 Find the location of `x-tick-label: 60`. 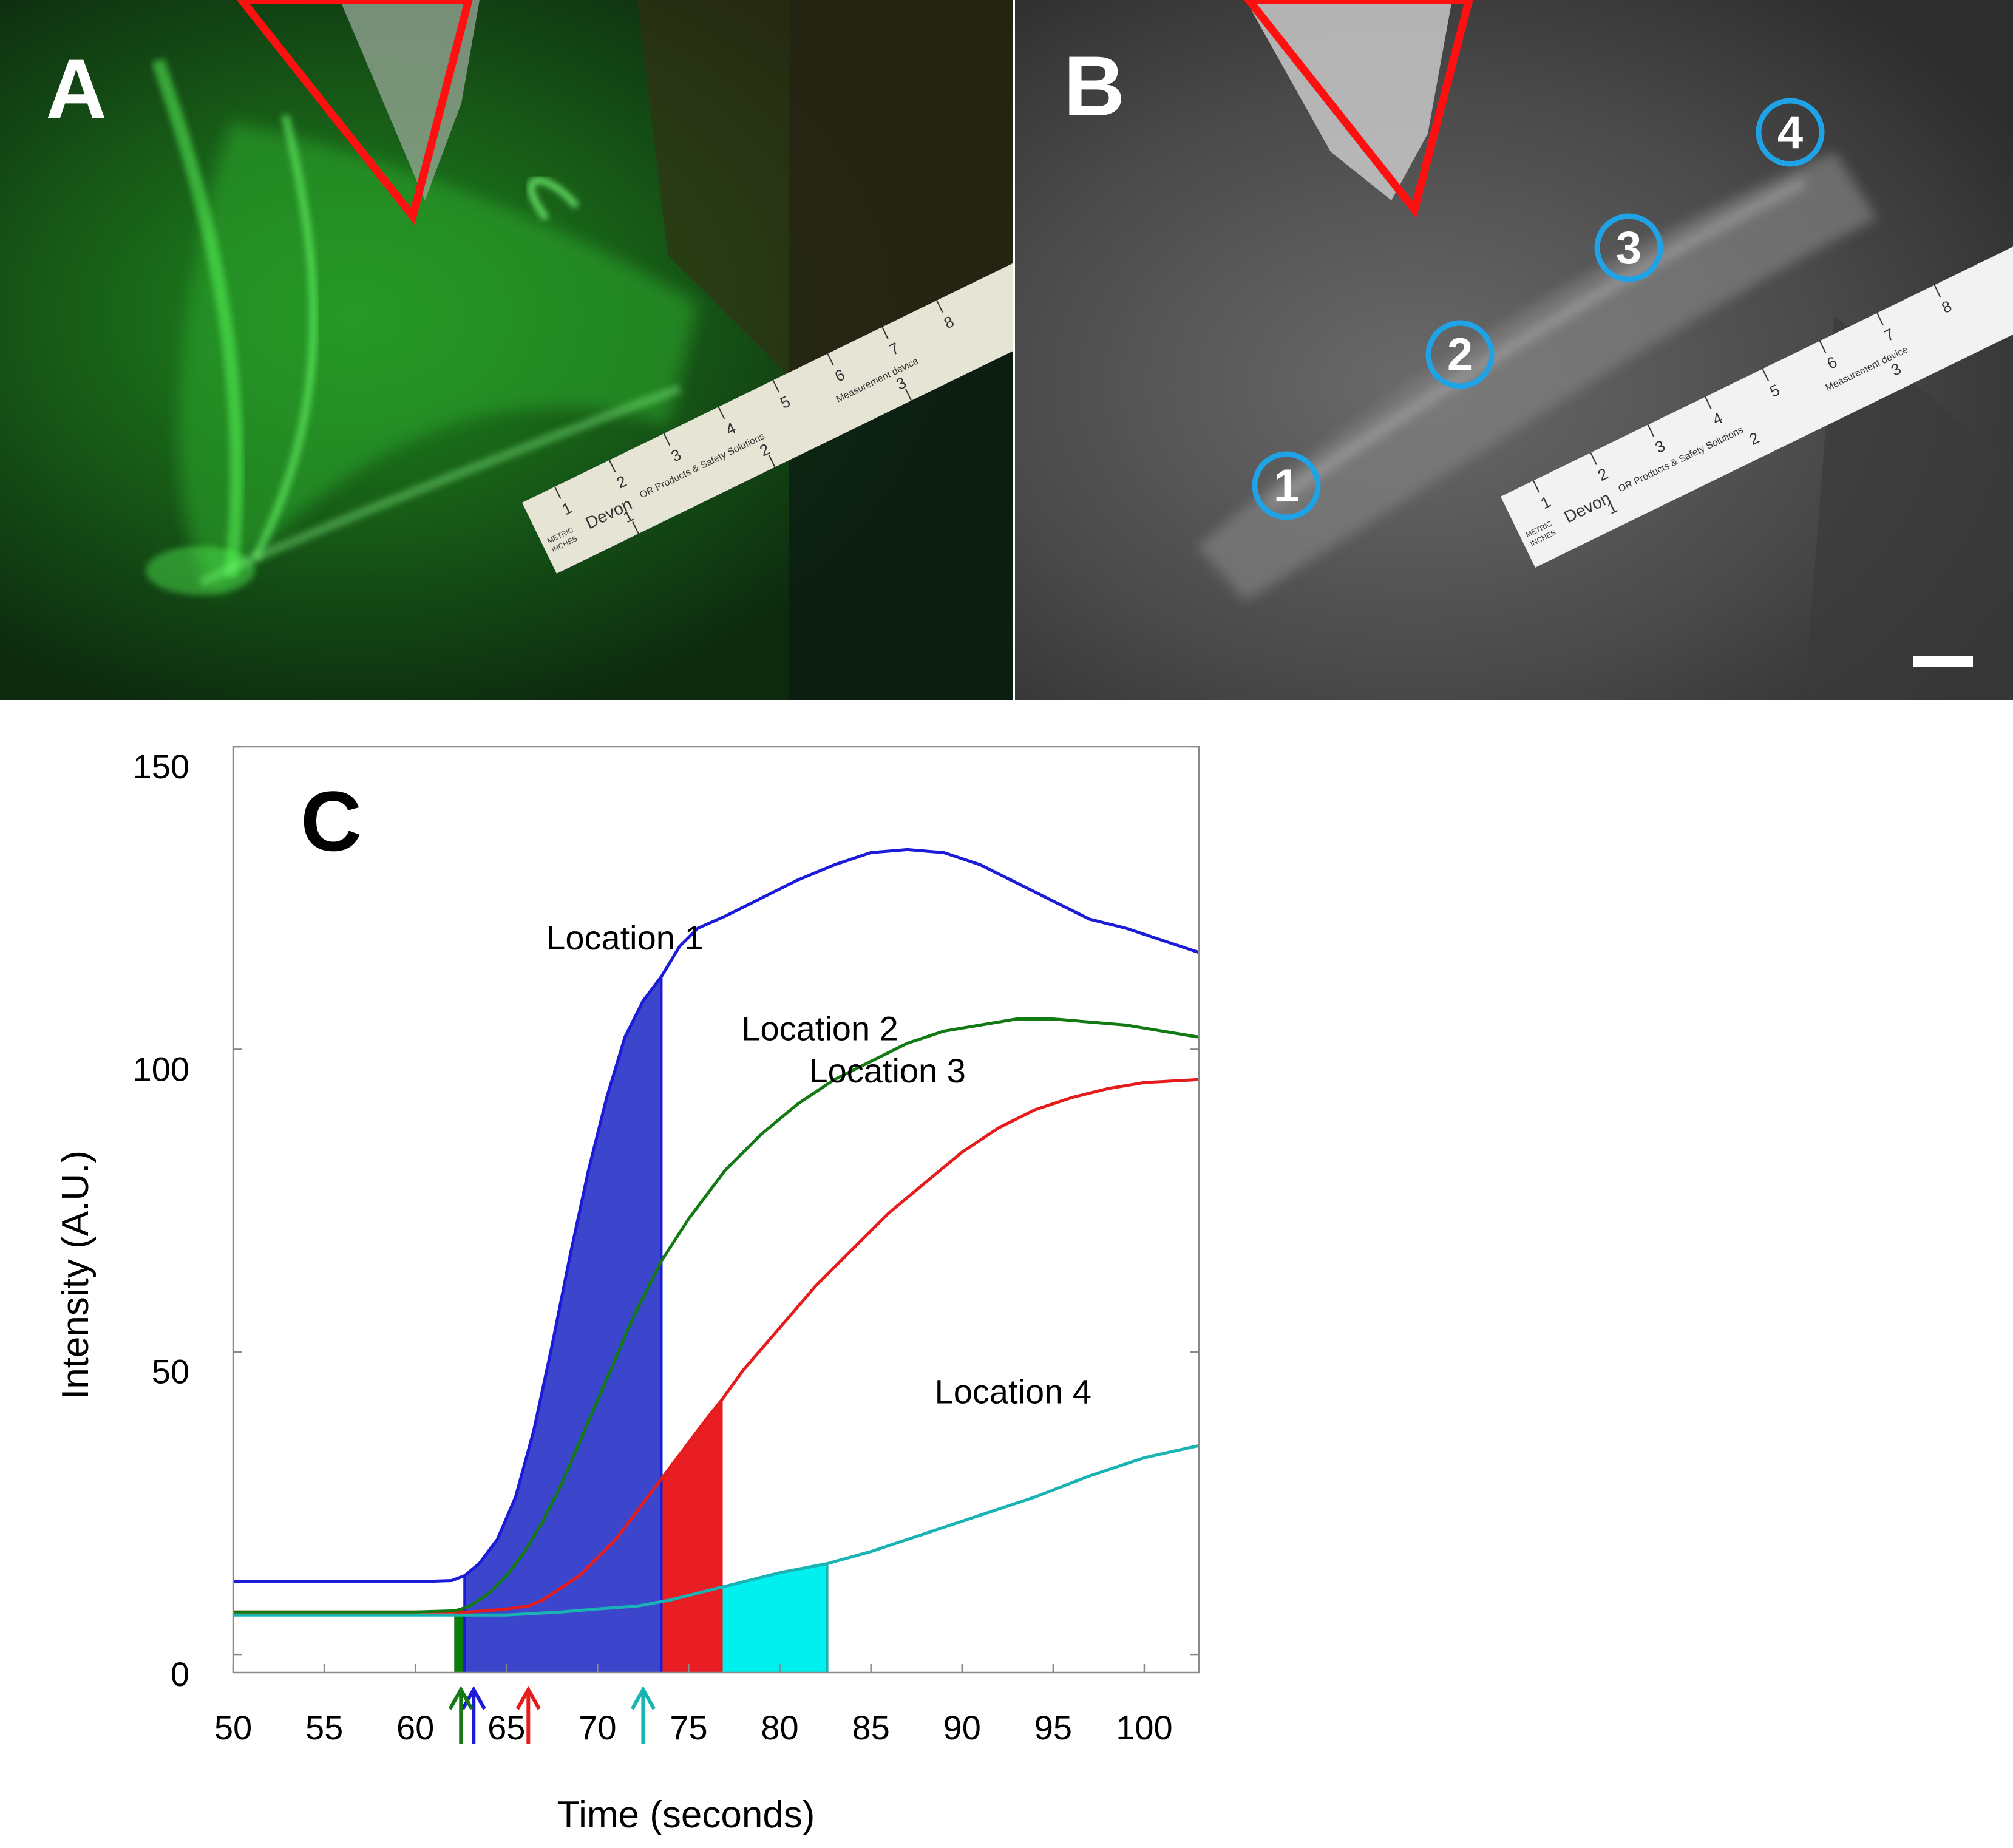

x-tick-label: 60 is located at coordinates (415, 1727).